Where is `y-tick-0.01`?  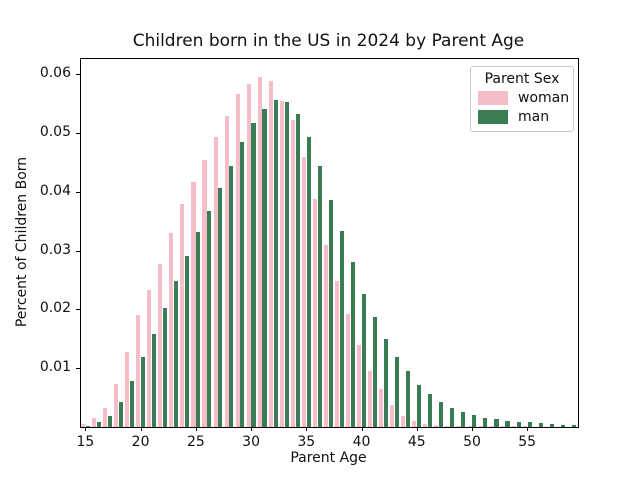 y-tick-0.01 is located at coordinates (78, 369).